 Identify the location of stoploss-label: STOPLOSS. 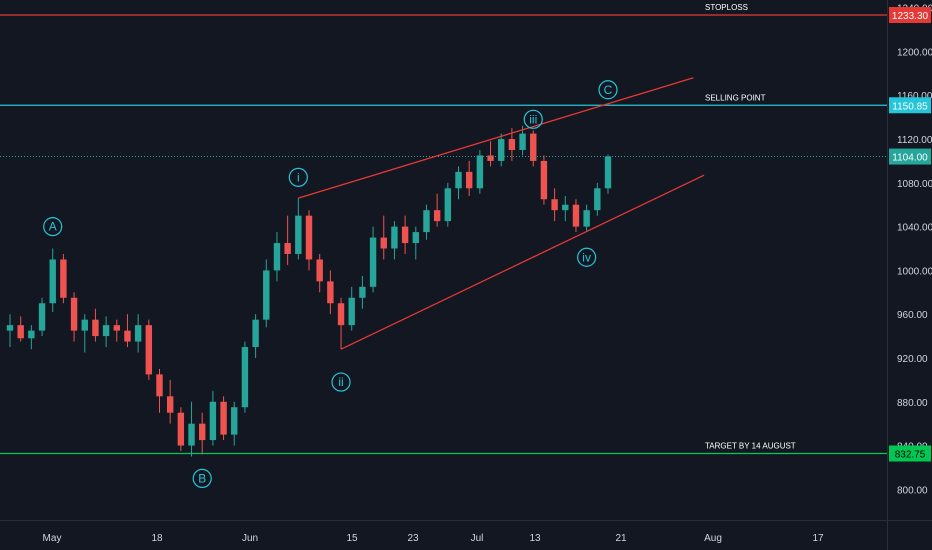
(726, 7).